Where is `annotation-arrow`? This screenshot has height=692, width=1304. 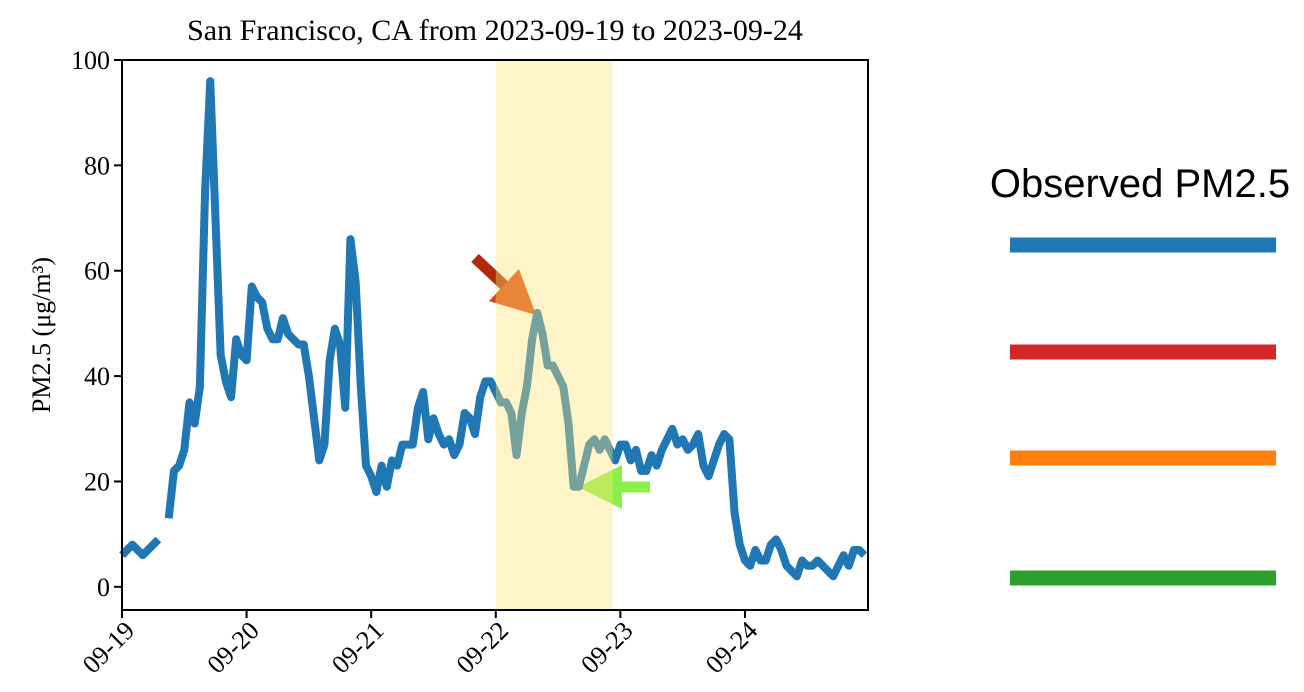 annotation-arrow is located at coordinates (504, 284).